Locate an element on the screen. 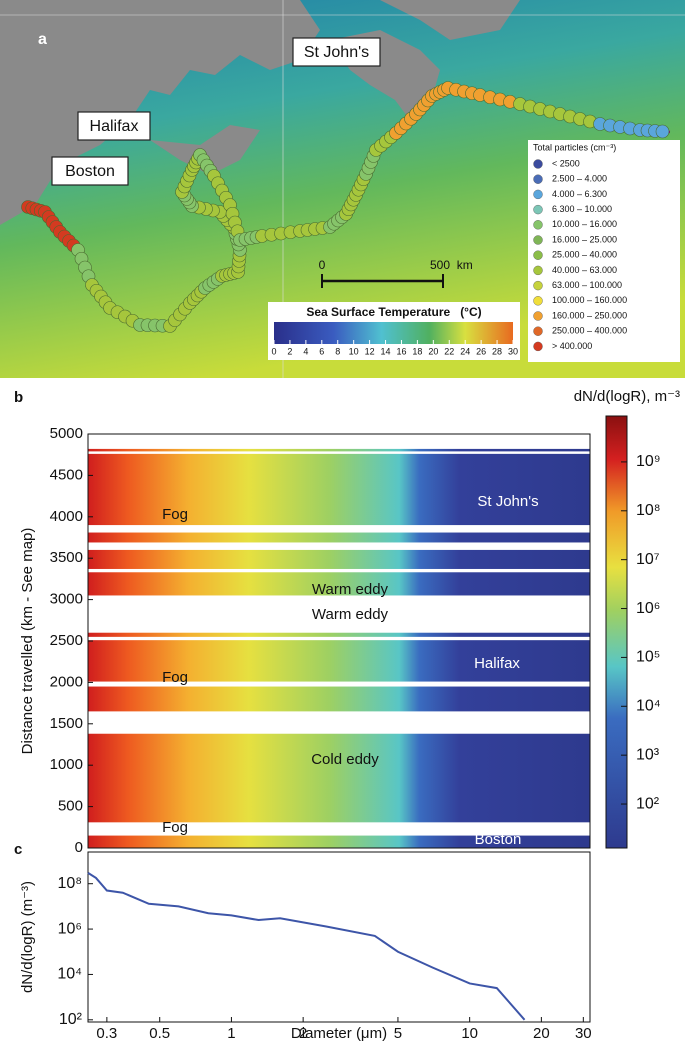 This screenshot has height=1043, width=685. colorbar-tick-label: 10⁹ is located at coordinates (648, 461).